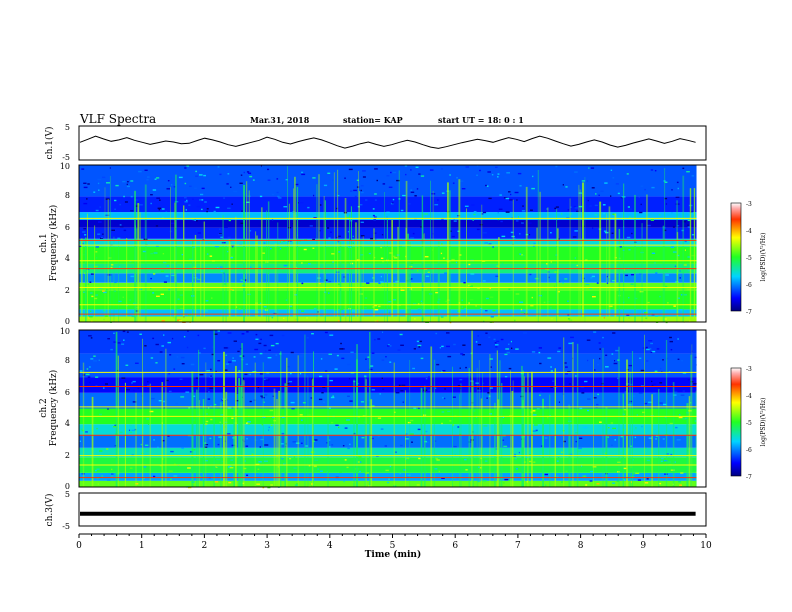 The width and height of the screenshot is (792, 612). I want to click on ch1-cbar-tick-7: -7, so click(749, 312).